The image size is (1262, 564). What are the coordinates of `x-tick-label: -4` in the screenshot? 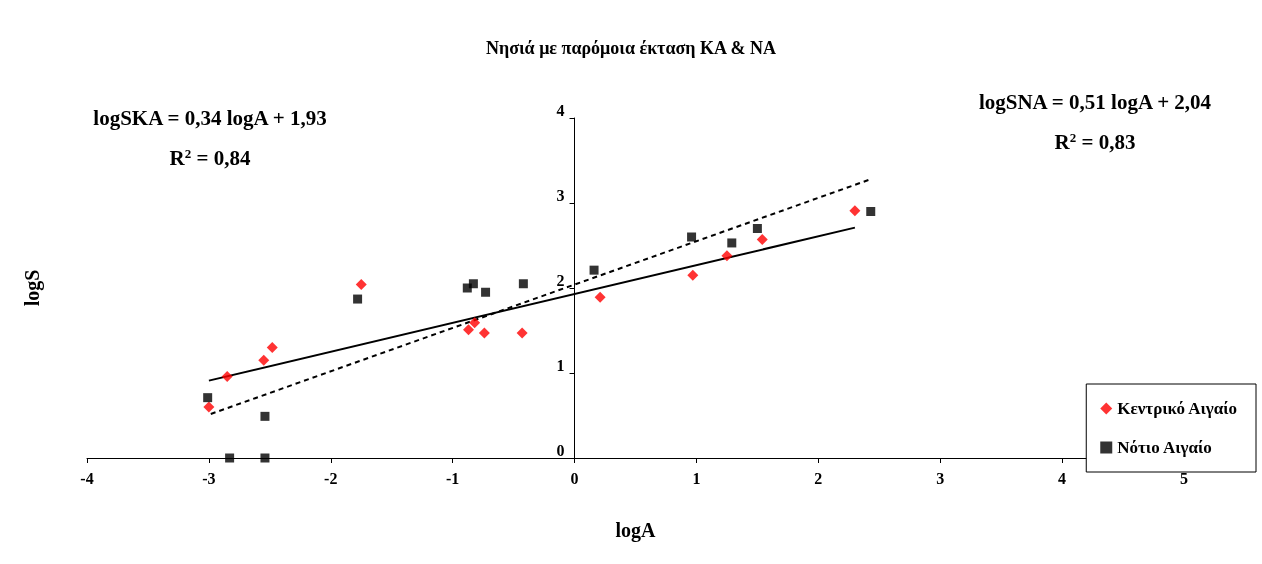 It's located at (87, 478).